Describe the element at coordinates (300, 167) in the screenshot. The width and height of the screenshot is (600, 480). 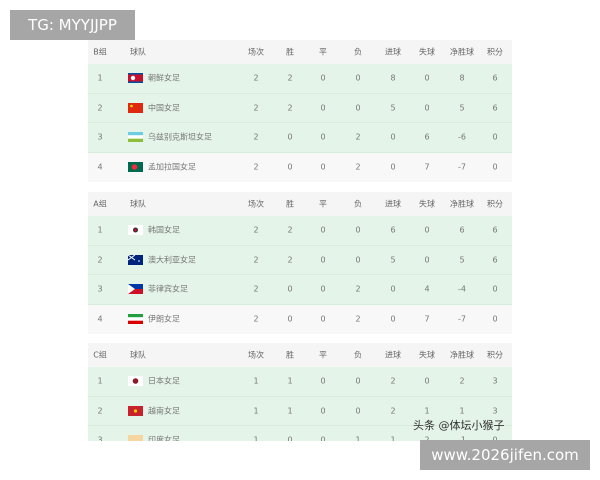
I see `table-row: 4 孟加拉国女足 2 0 0 2 0 7 -7 0` at that location.